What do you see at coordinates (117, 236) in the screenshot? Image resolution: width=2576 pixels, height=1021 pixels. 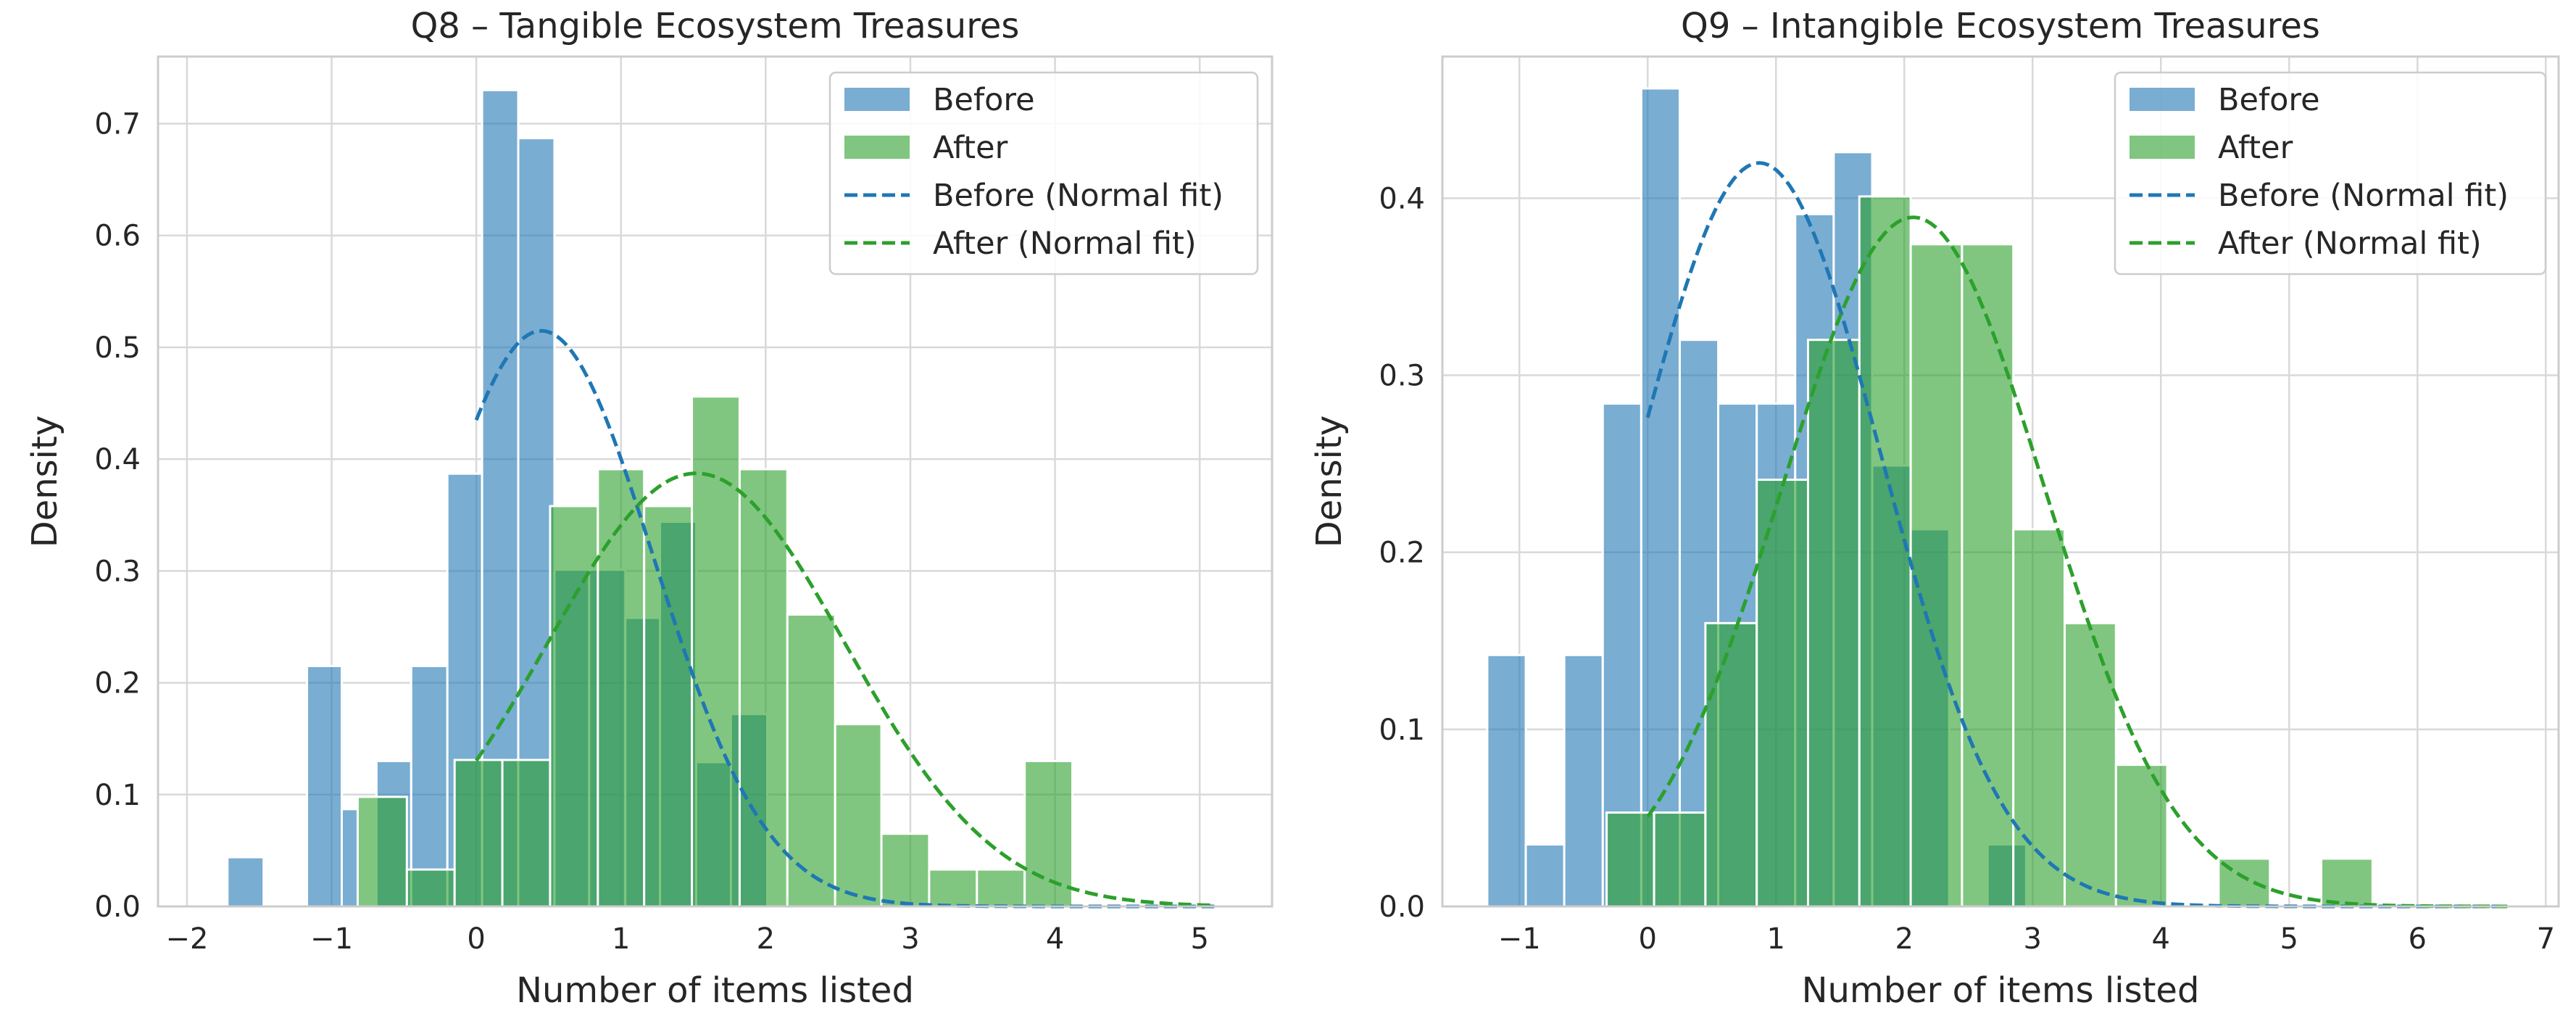 I see `y-tick-label: 0.6` at bounding box center [117, 236].